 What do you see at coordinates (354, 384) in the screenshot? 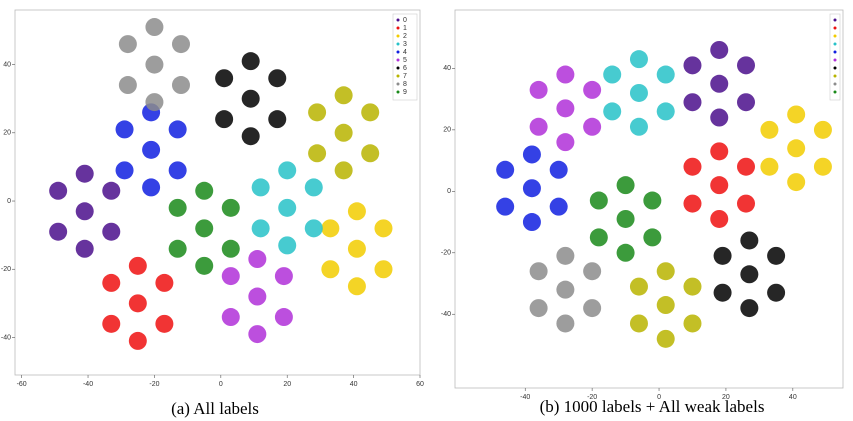
I see `x-tick-label: 40` at bounding box center [354, 384].